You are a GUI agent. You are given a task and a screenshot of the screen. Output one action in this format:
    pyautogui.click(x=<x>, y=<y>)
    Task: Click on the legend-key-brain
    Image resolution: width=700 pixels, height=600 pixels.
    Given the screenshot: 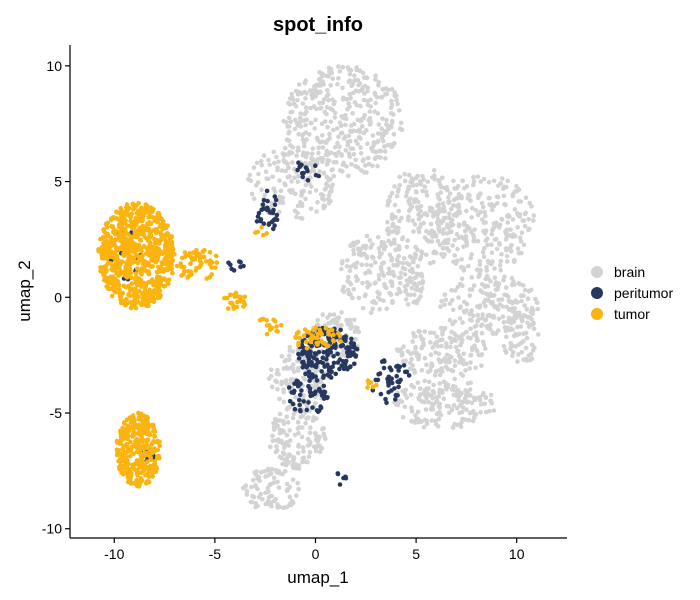 What is the action you would take?
    pyautogui.click(x=597, y=272)
    